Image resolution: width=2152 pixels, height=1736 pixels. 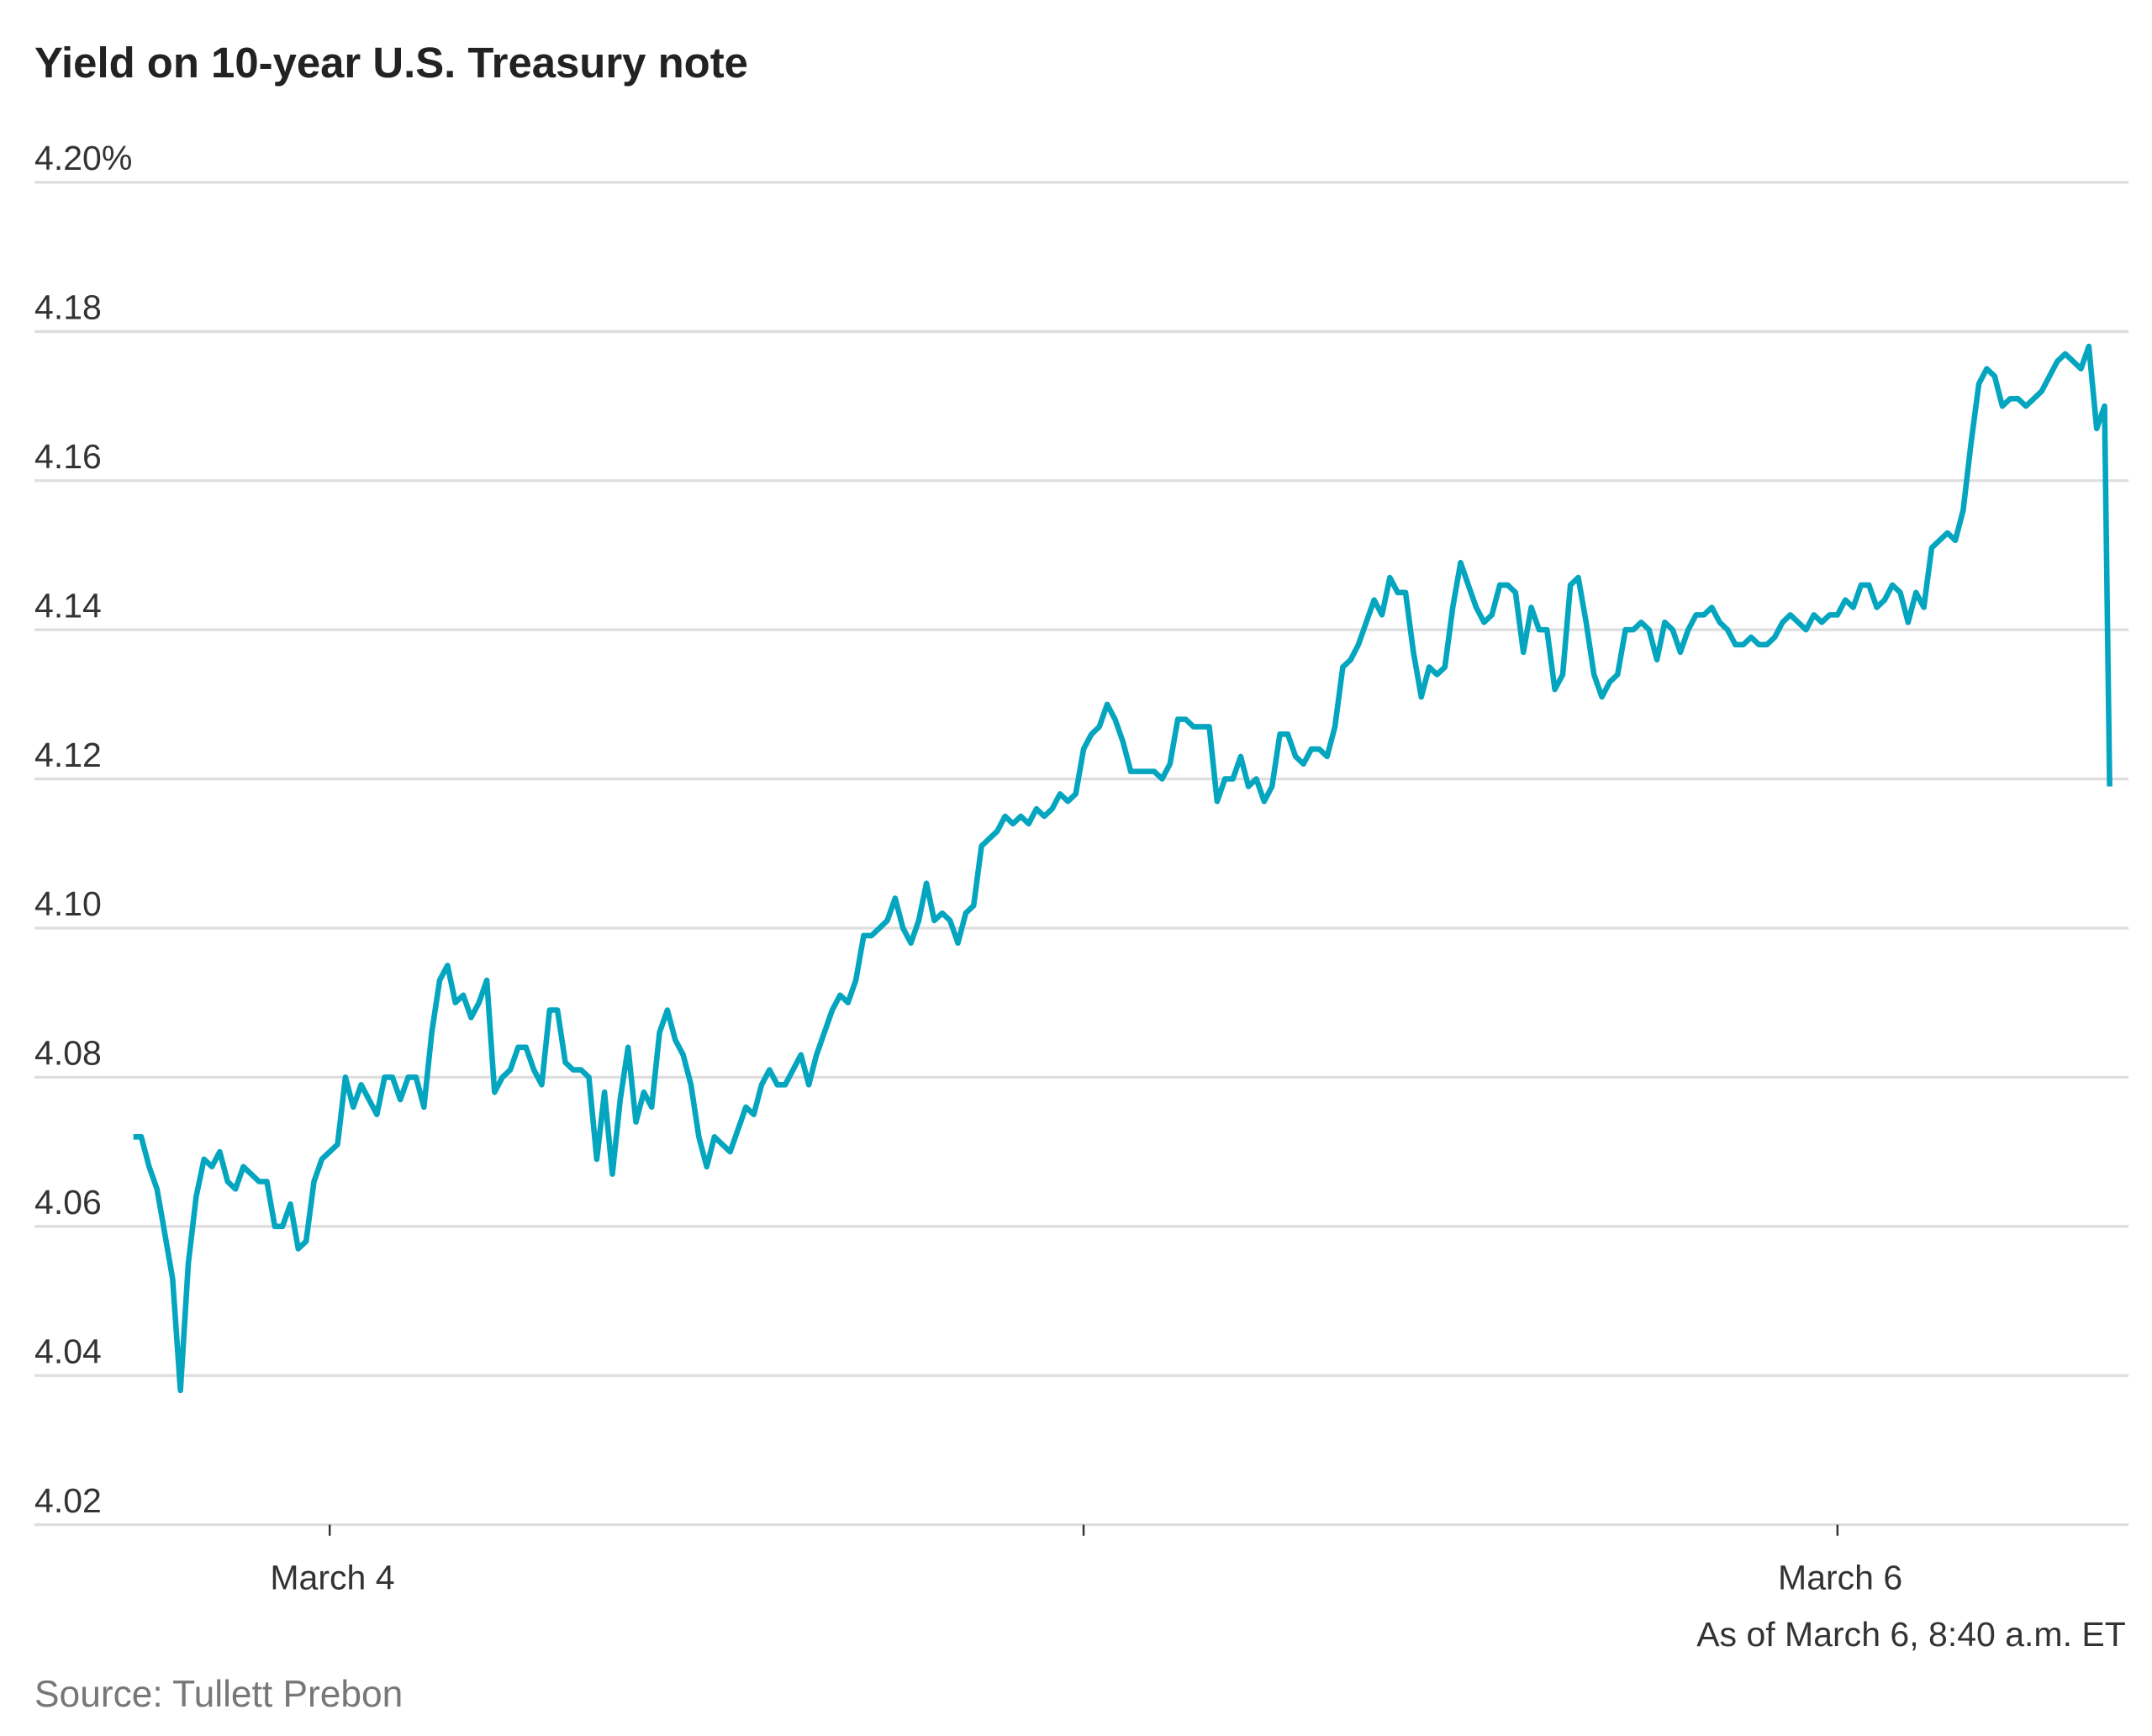 What do you see at coordinates (68, 456) in the screenshot?
I see `y-tick-label: 4.16` at bounding box center [68, 456].